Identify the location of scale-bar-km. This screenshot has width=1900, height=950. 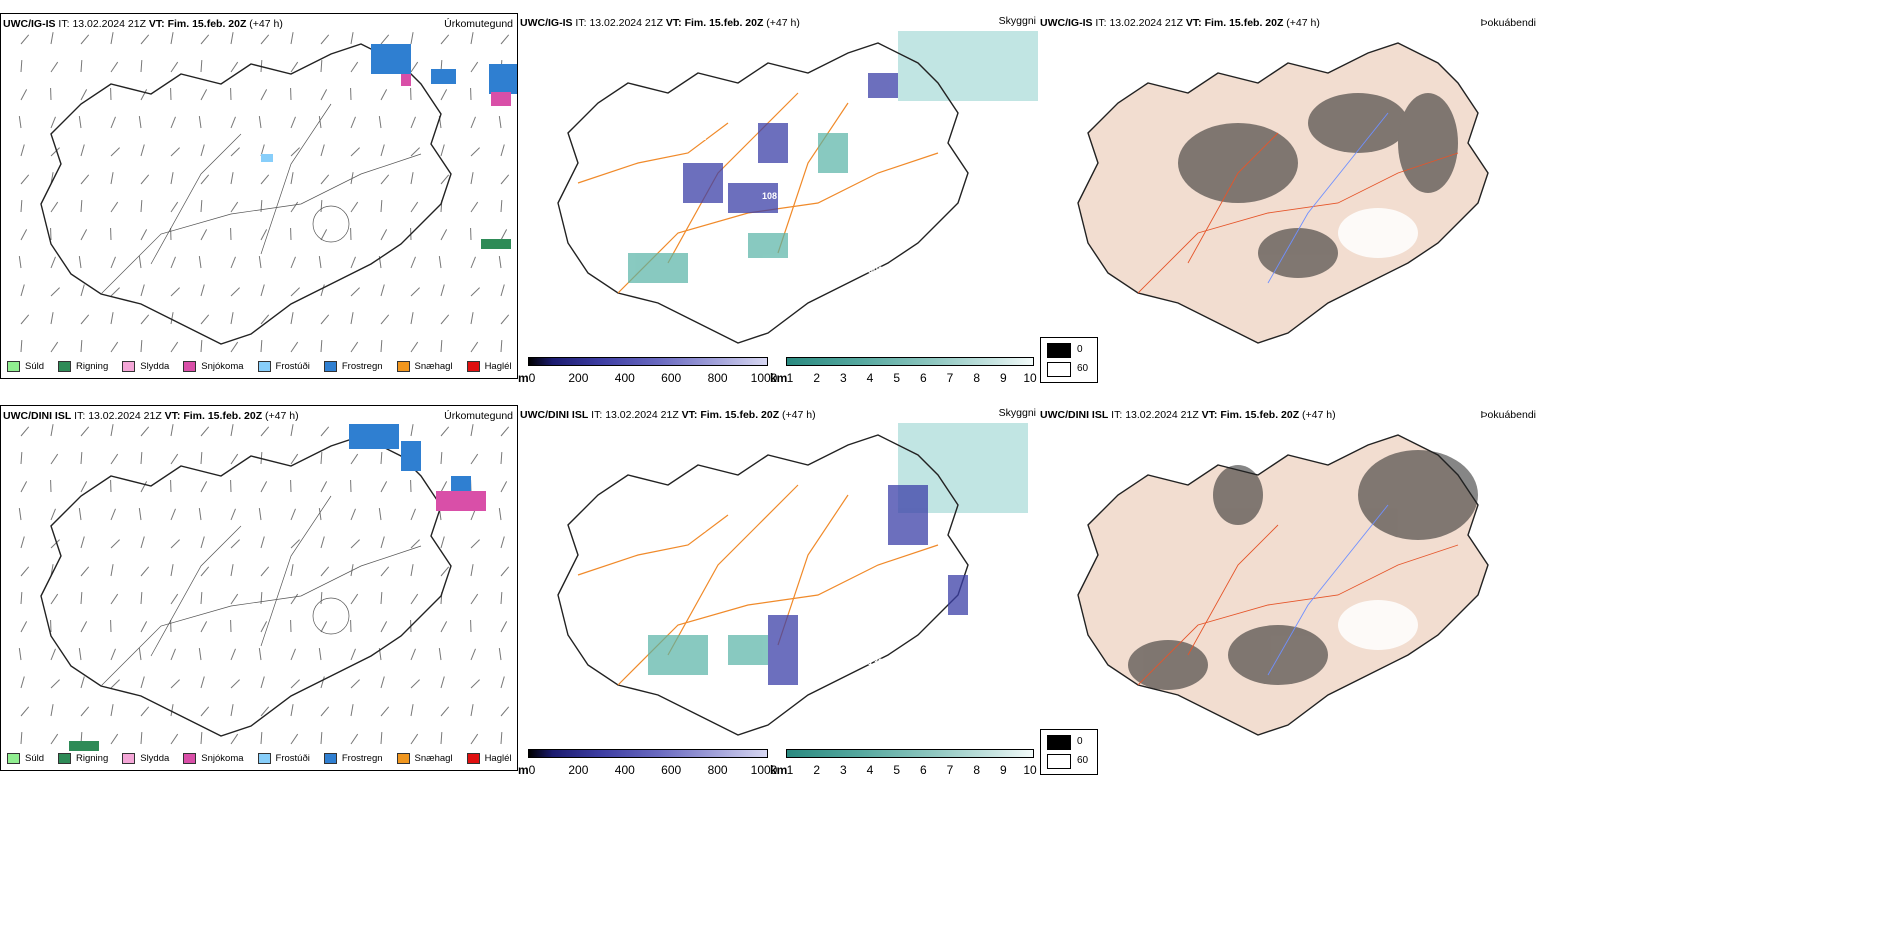
(910, 361).